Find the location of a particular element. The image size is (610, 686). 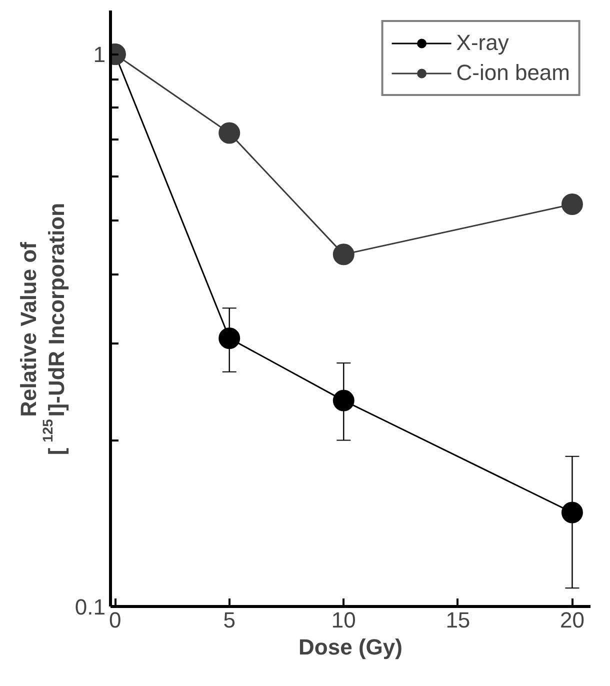

x-tick-label: 5 is located at coordinates (229, 620).